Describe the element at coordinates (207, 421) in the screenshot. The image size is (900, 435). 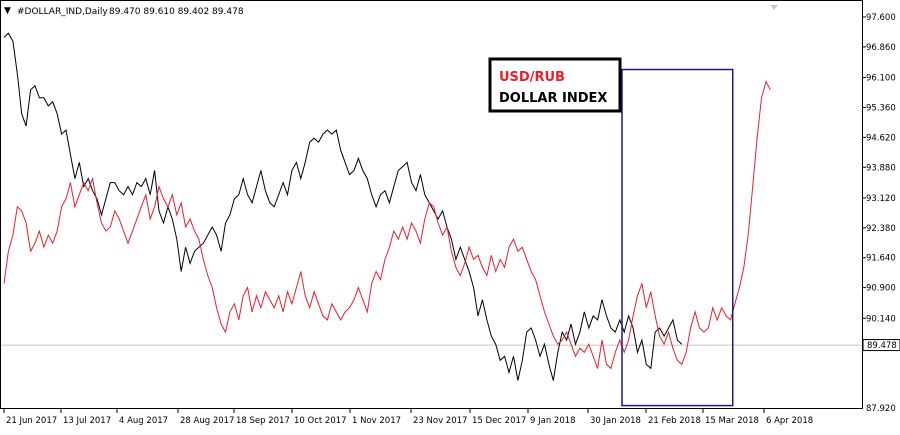
I see `x-tick-label: 28 Aug 2017` at that location.